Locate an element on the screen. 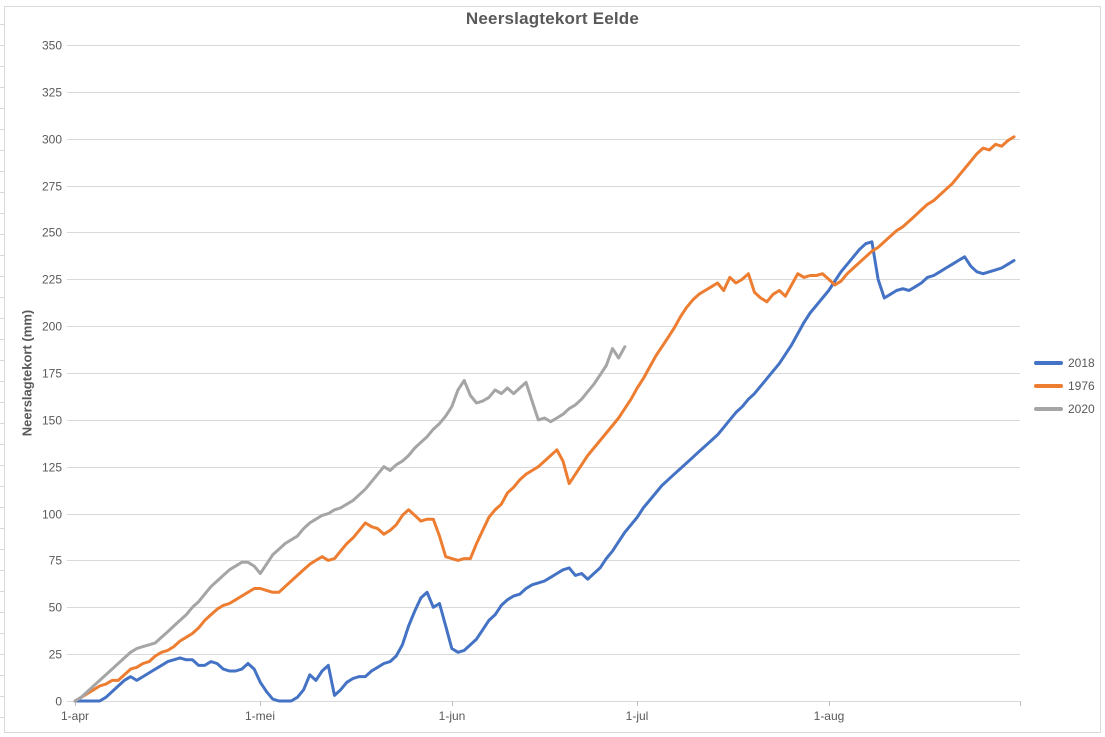  y-tick-label-325: 325 is located at coordinates (52, 93).